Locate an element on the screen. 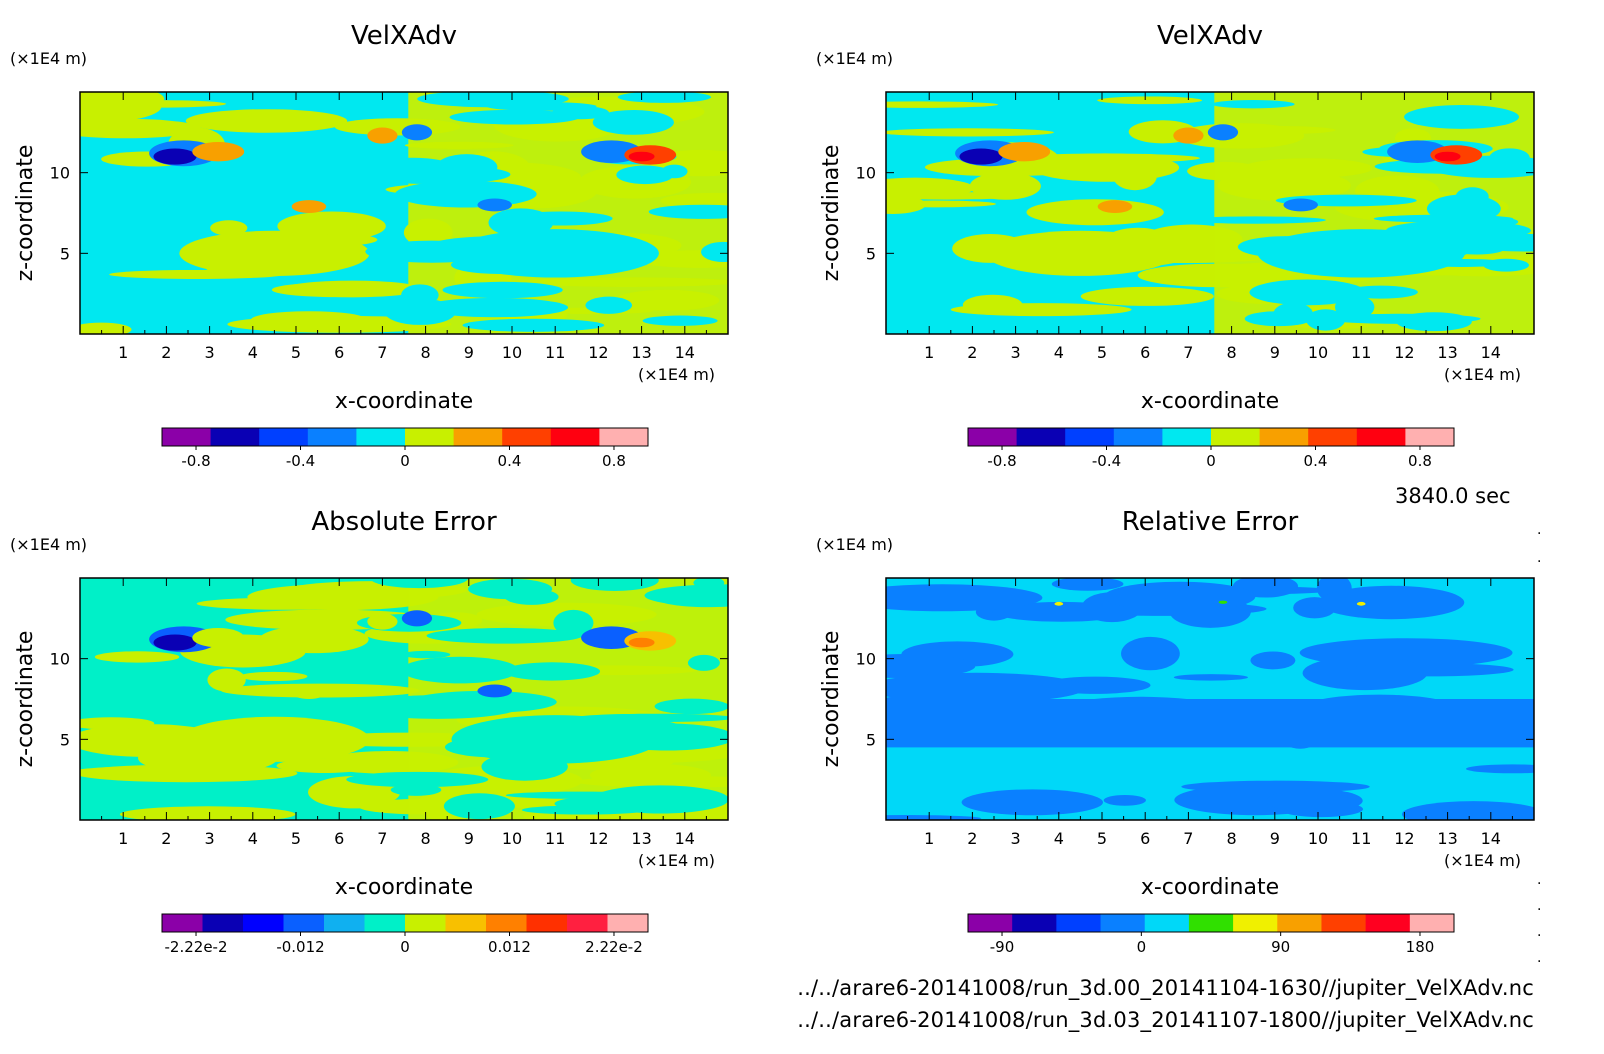  colorbar-tick-label: 0 is located at coordinates (405, 461).